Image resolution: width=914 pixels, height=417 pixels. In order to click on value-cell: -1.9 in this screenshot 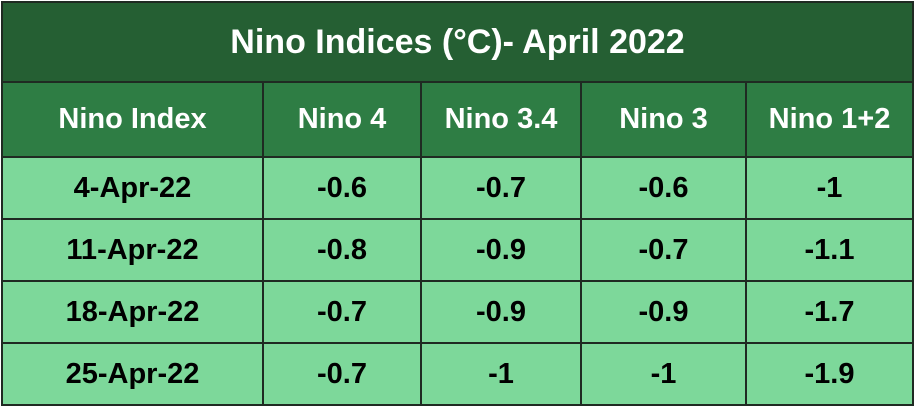, I will do `click(829, 374)`.